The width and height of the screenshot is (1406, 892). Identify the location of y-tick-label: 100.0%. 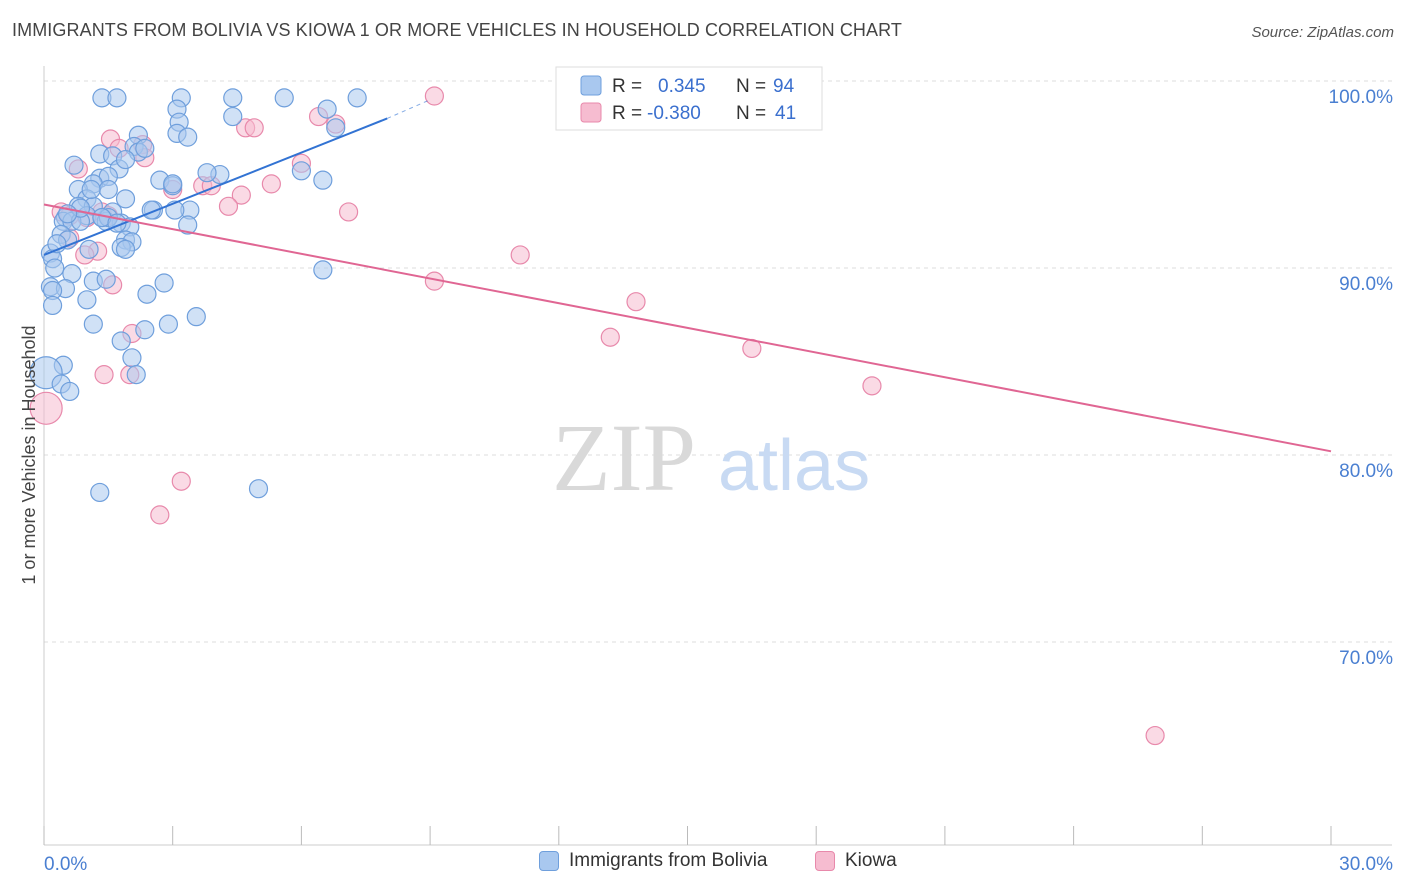
(1361, 97).